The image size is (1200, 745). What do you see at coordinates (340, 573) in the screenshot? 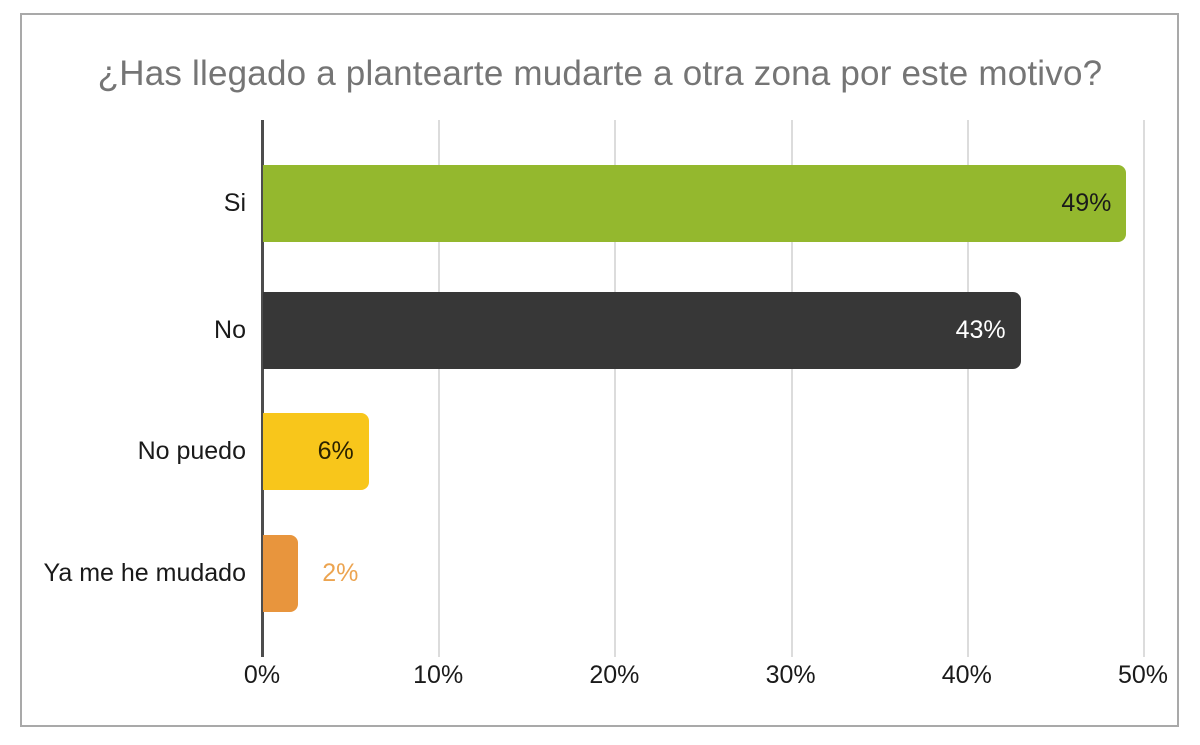
I see `value-label-ya-me-he-mudado: 2%` at bounding box center [340, 573].